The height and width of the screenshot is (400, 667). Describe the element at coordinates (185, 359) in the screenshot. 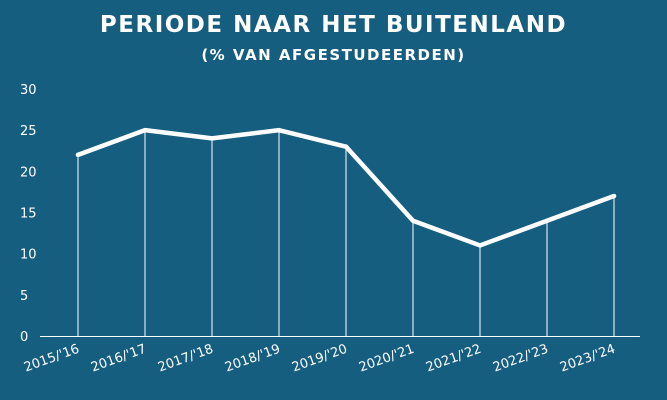

I see `x-tick-label: 2017/'18` at that location.